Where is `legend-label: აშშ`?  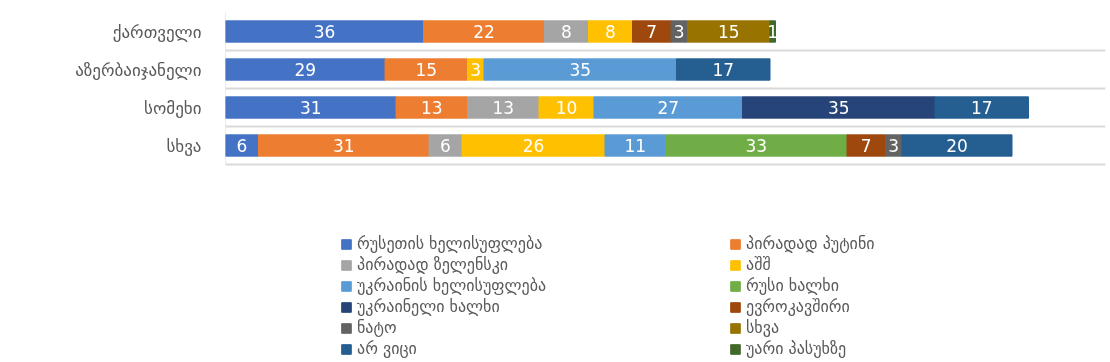 legend-label: აშშ is located at coordinates (759, 264).